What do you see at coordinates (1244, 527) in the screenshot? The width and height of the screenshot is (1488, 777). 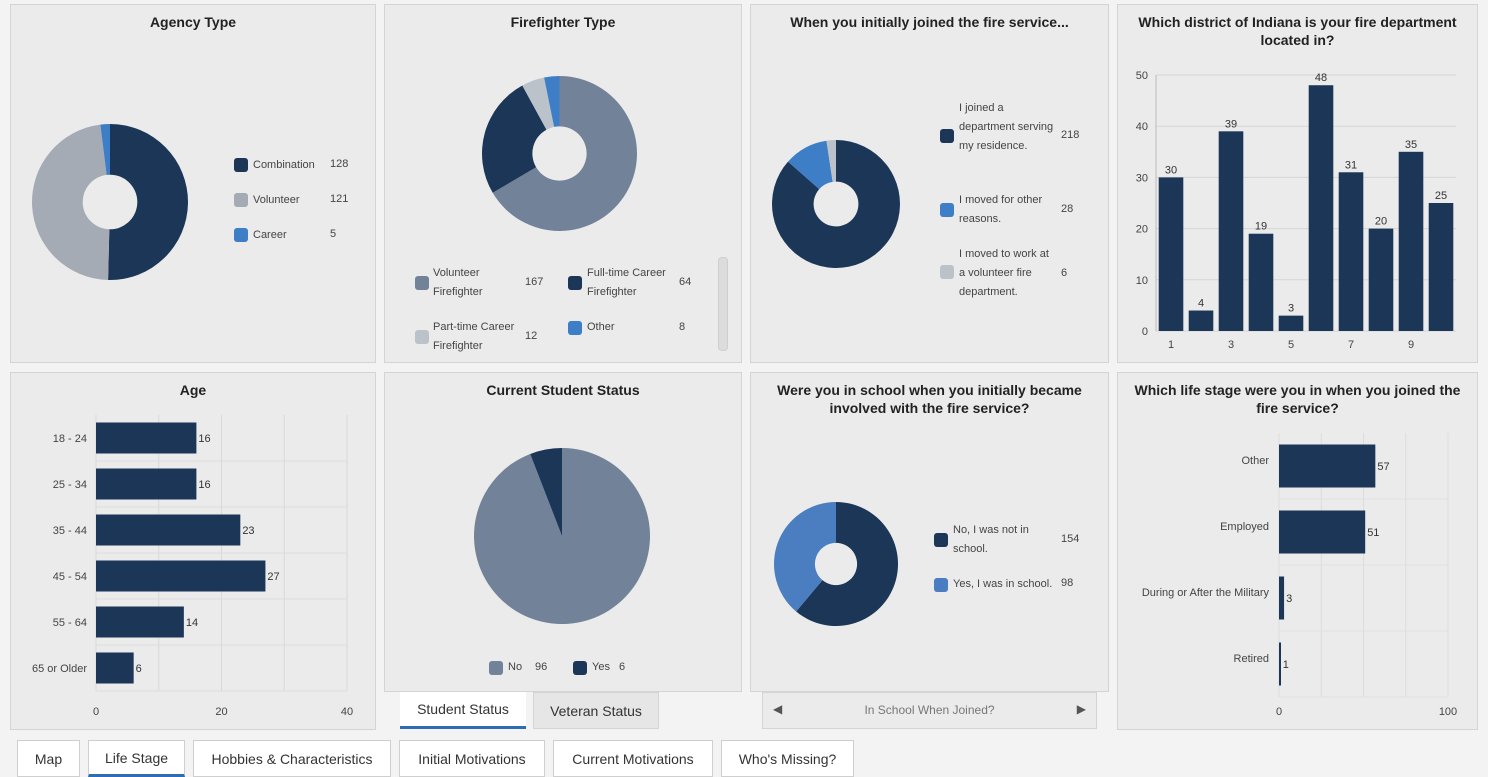 I see `y-category-label: Employed` at bounding box center [1244, 527].